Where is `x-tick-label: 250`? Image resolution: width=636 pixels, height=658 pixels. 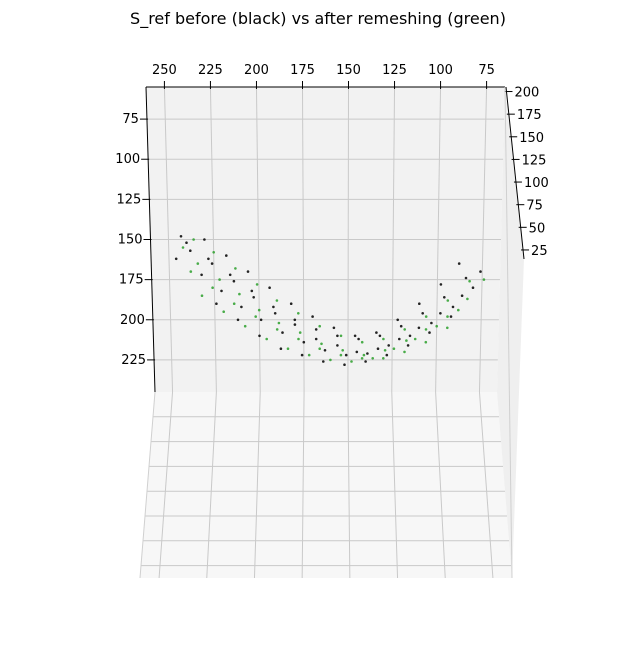
x-tick-label: 250 is located at coordinates (164, 70).